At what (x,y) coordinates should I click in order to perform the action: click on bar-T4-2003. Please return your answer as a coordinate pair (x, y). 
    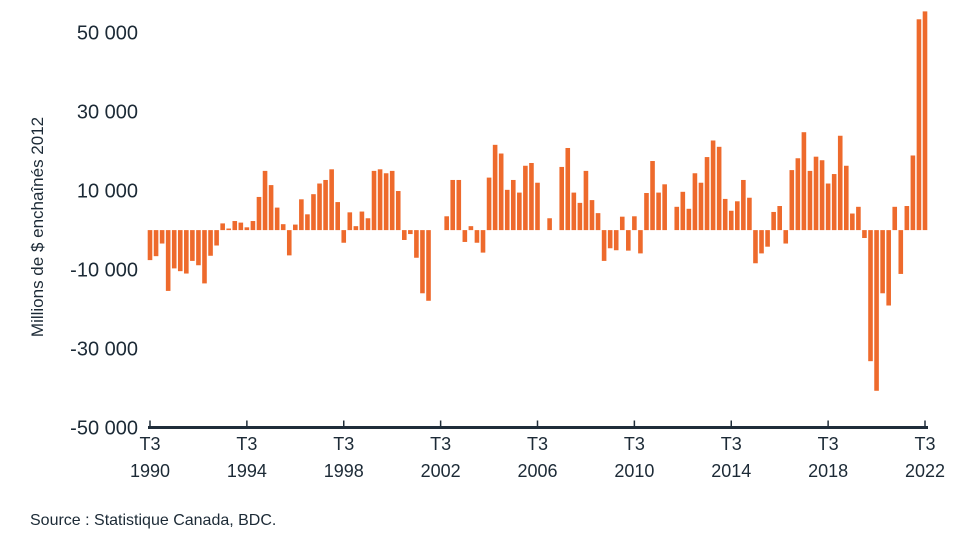
    Looking at the image, I should click on (471, 228).